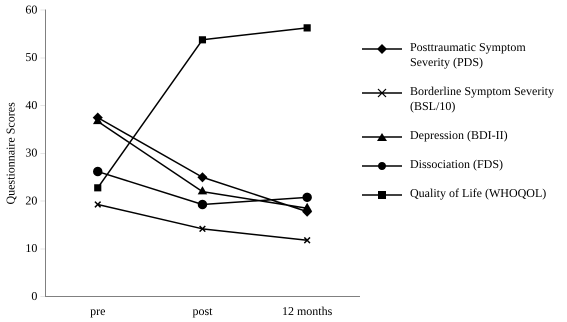 The width and height of the screenshot is (567, 322). Describe the element at coordinates (459, 135) in the screenshot. I see `legend-label: Depression (BDI-II)` at that location.